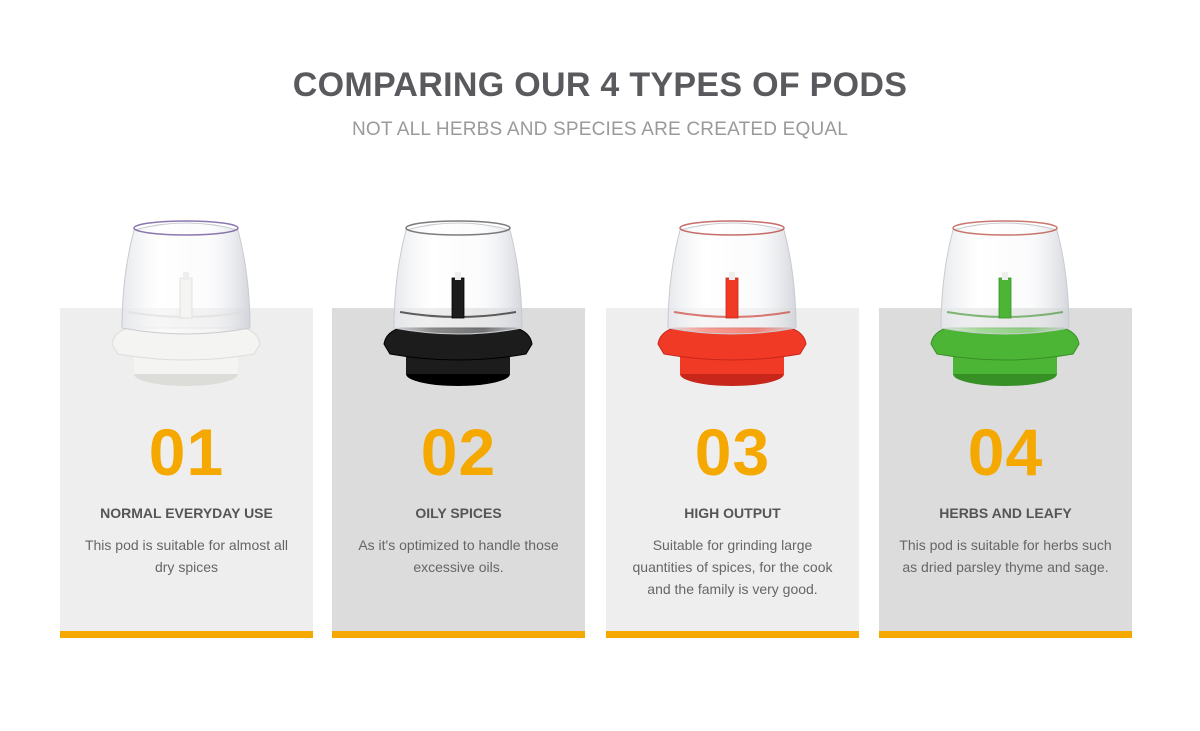 The width and height of the screenshot is (1200, 731). I want to click on pod-number: 03, so click(732, 452).